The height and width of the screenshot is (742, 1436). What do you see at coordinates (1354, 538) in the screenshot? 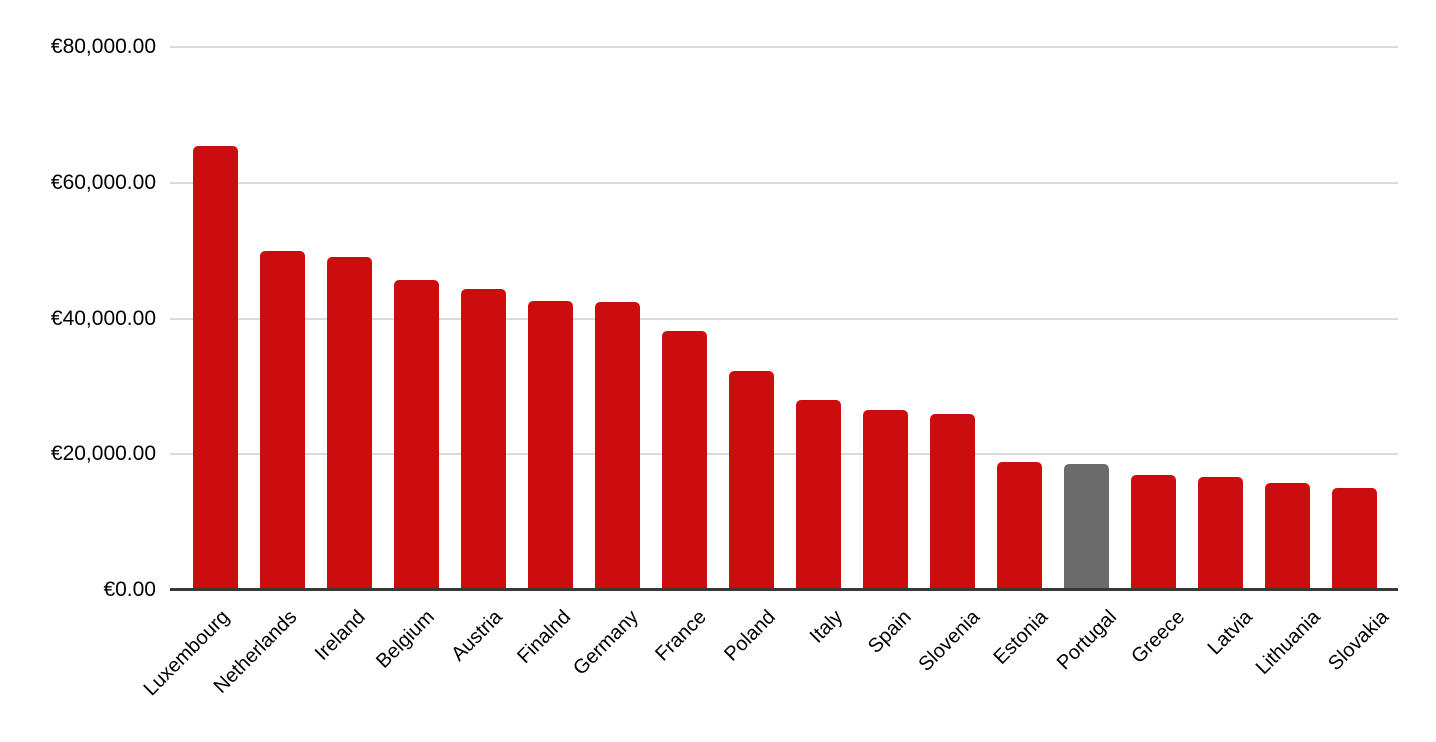
I see `bar-slovakia` at bounding box center [1354, 538].